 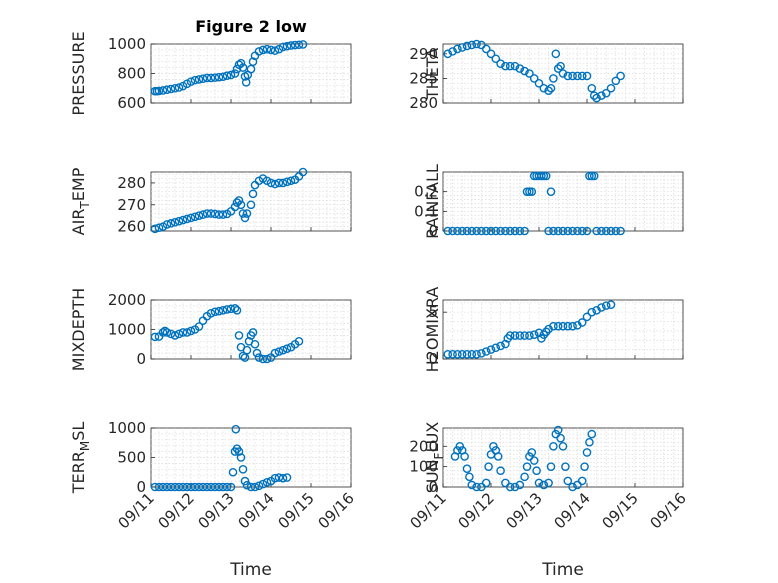 What do you see at coordinates (127, 300) in the screenshot?
I see `y-tick-label: 2000` at bounding box center [127, 300].